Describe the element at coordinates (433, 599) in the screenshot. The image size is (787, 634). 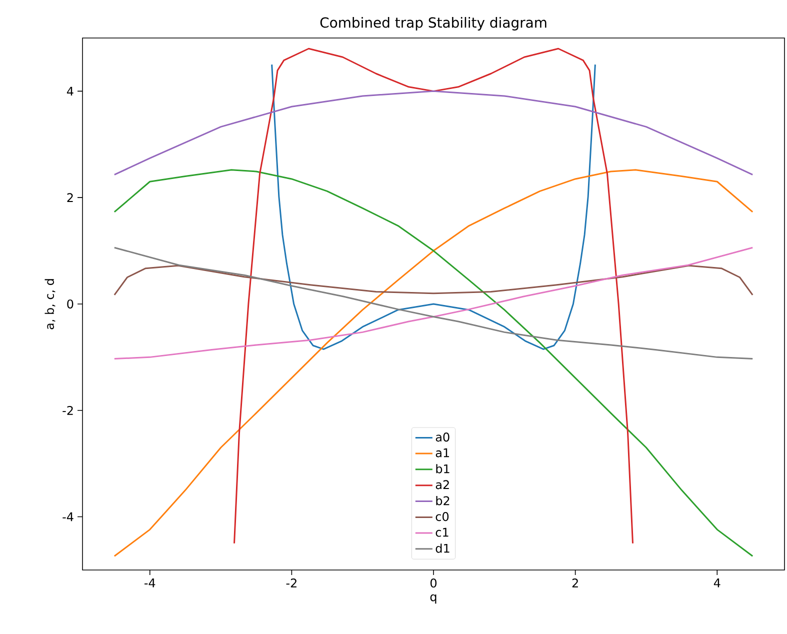
I see `x-axis-title: q` at that location.